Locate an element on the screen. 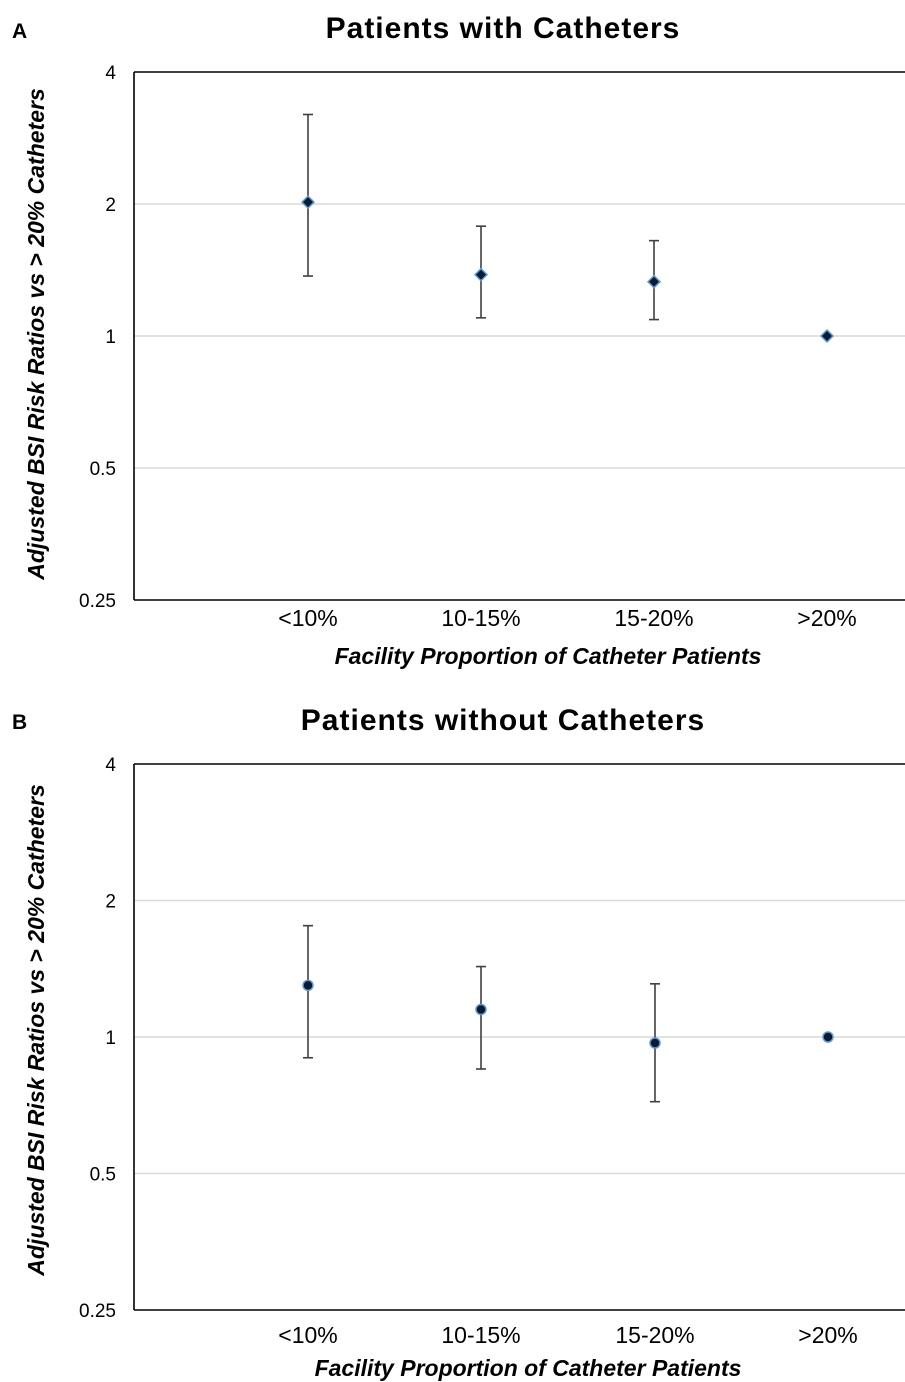 The height and width of the screenshot is (1382, 905). chart-title: Patients with Catheters is located at coordinates (503, 28).